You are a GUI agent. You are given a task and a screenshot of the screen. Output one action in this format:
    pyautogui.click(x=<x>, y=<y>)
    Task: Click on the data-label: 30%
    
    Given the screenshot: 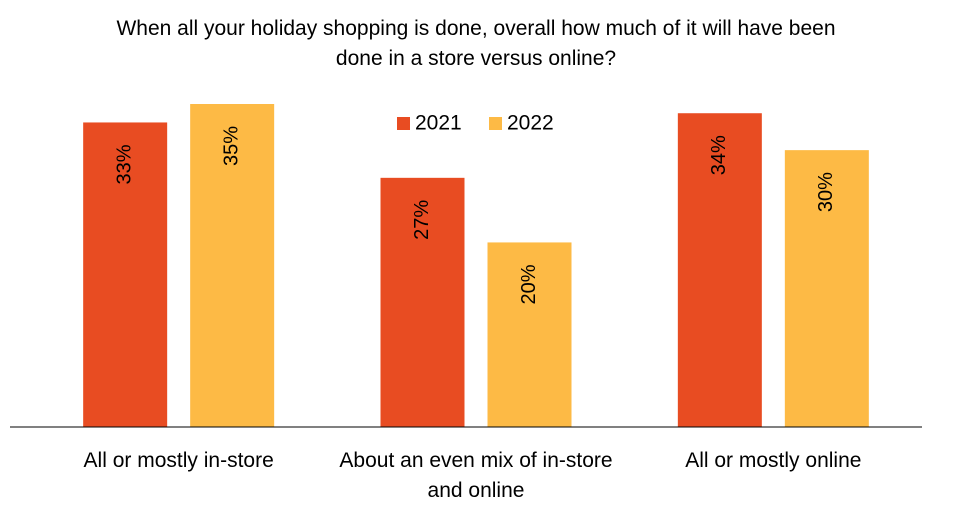 What is the action you would take?
    pyautogui.click(x=826, y=192)
    